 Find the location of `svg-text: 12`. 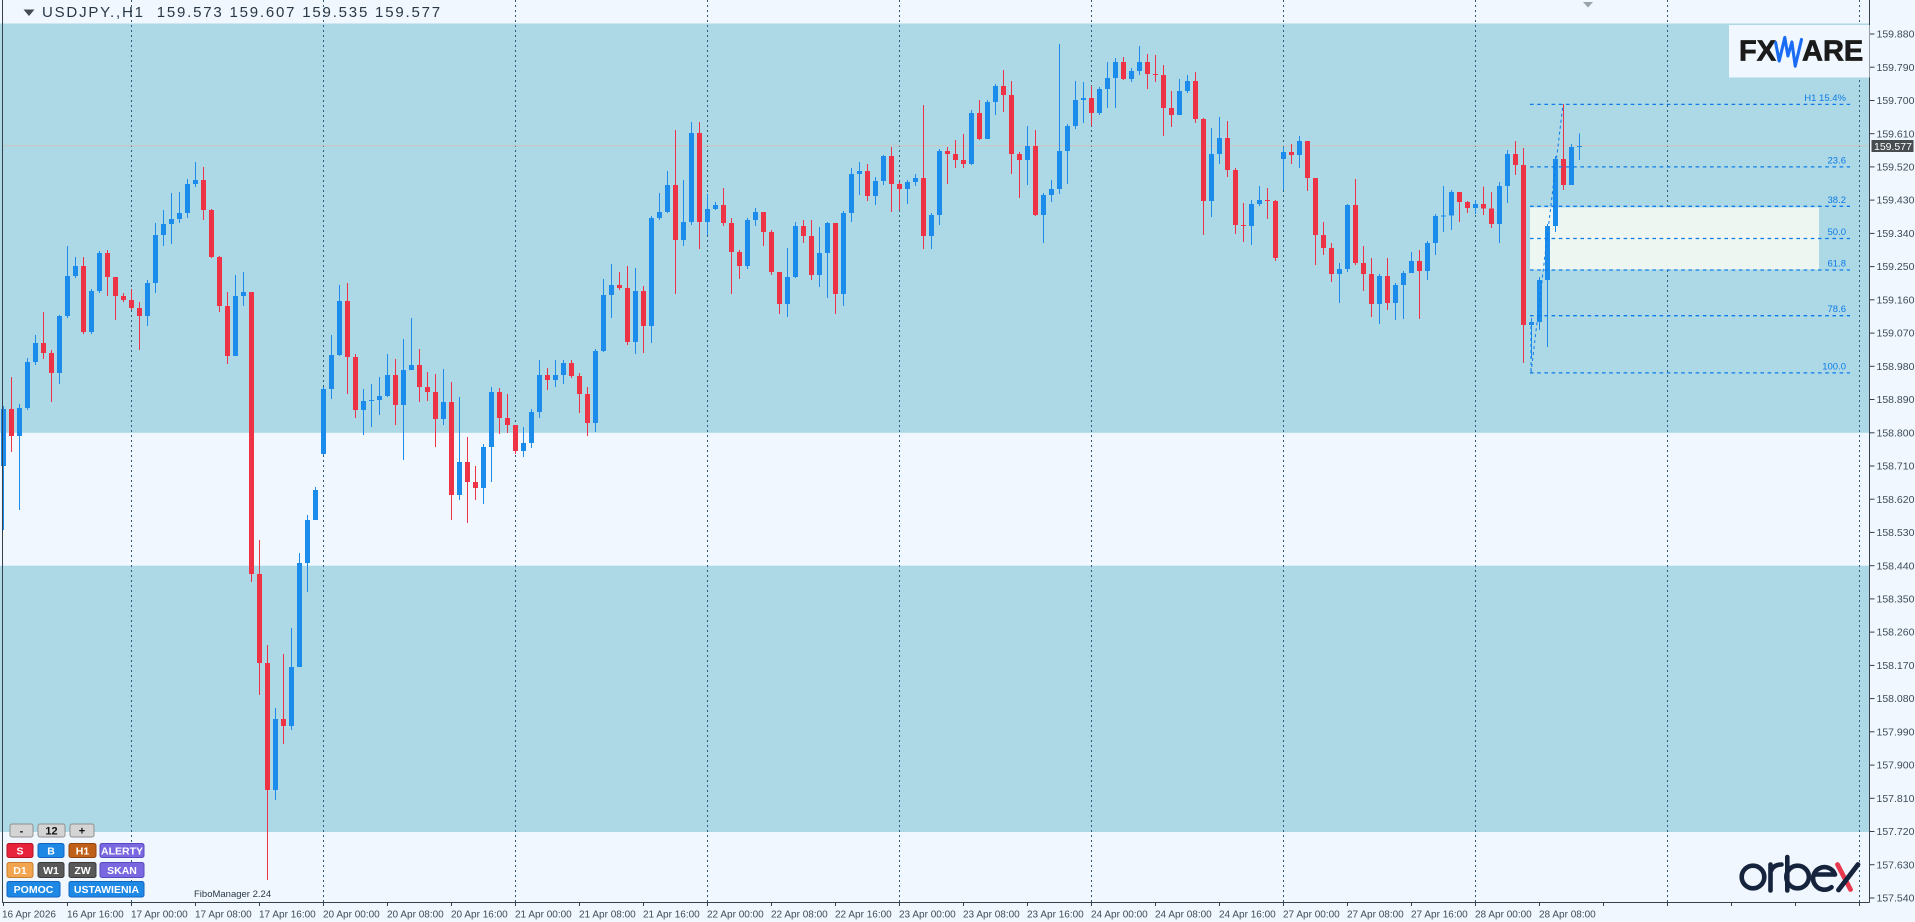

svg-text: 12 is located at coordinates (51, 831).